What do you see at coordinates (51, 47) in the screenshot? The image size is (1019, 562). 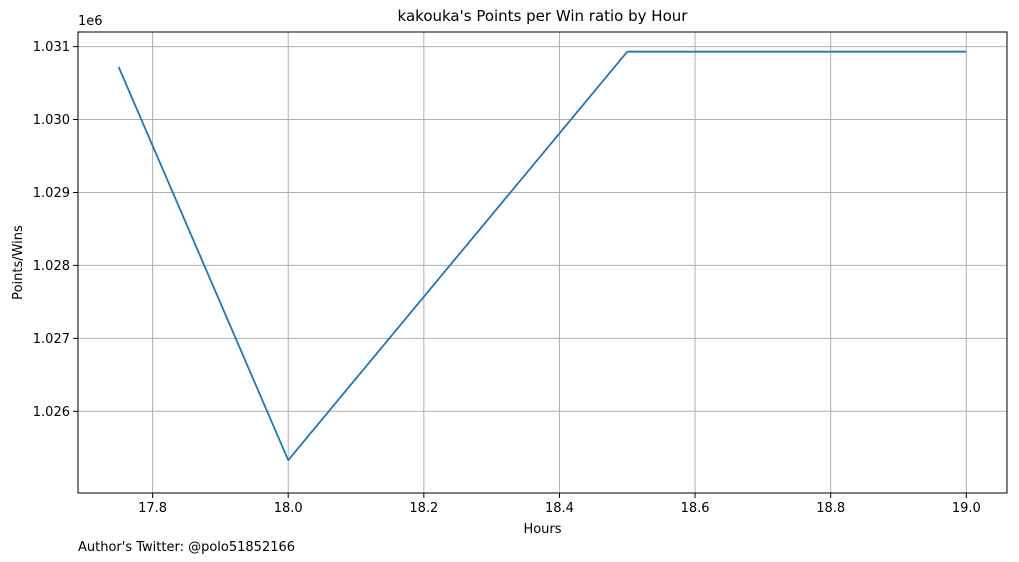 I see `y-tick-label: 1.031` at bounding box center [51, 47].